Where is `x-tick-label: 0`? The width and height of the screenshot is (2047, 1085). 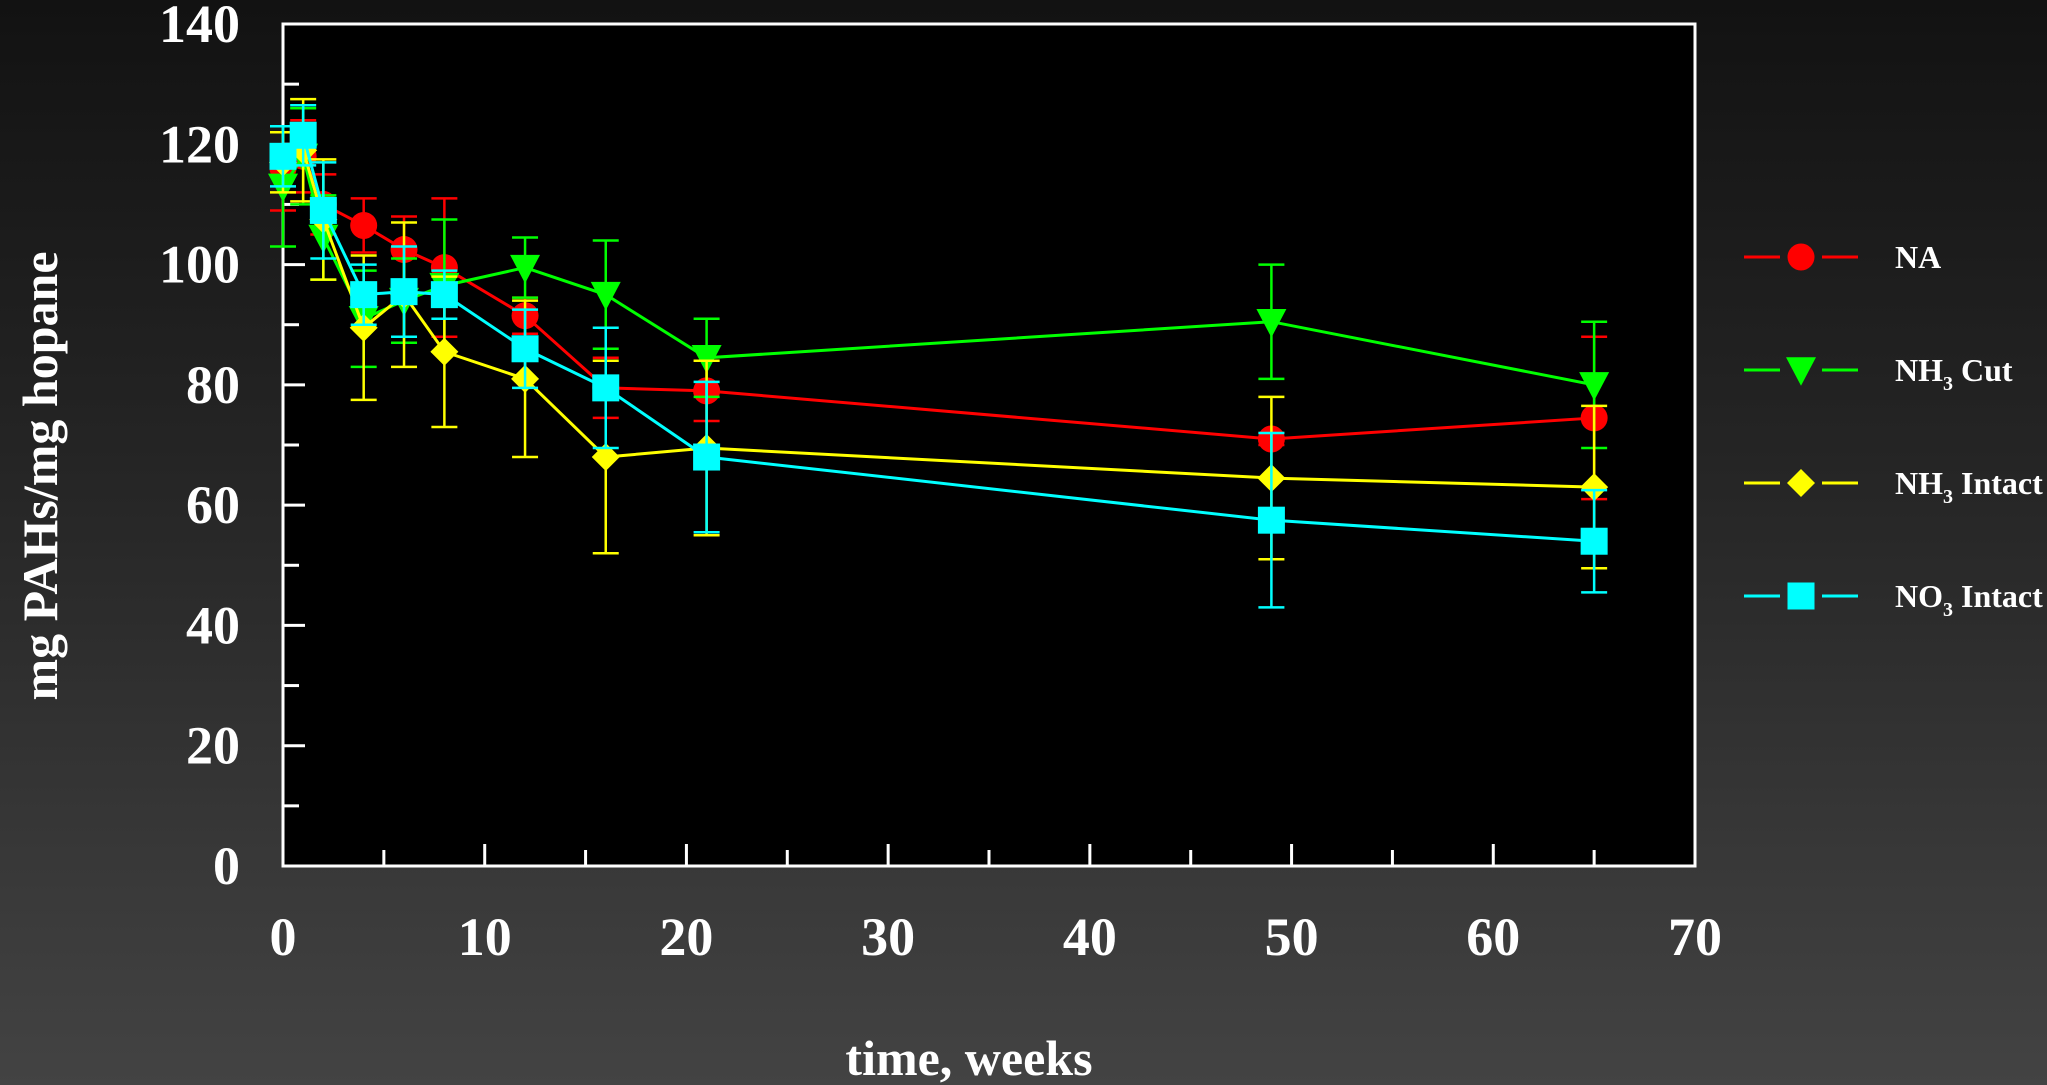
x-tick-label: 0 is located at coordinates (283, 937).